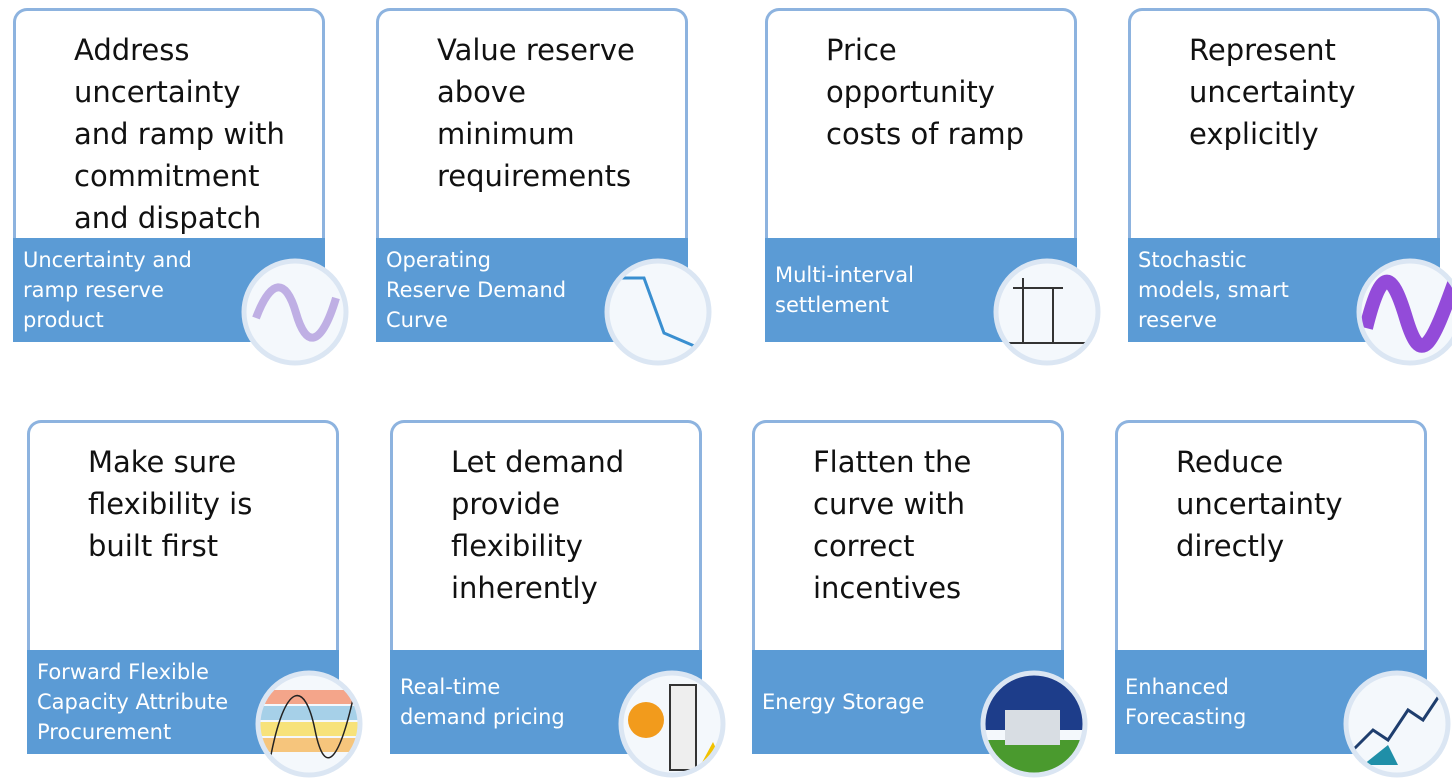 The height and width of the screenshot is (782, 1452). Describe the element at coordinates (524, 588) in the screenshot. I see `heading-line: inherently` at that location.